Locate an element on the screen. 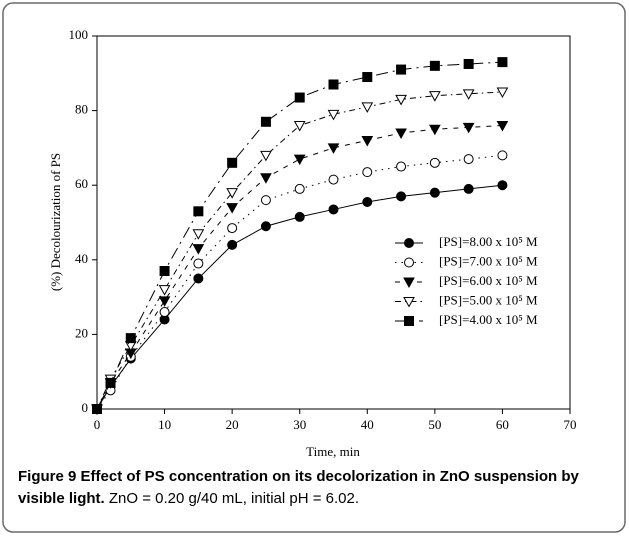 The width and height of the screenshot is (629, 536). y-tick-label: 80 is located at coordinates (81, 109).